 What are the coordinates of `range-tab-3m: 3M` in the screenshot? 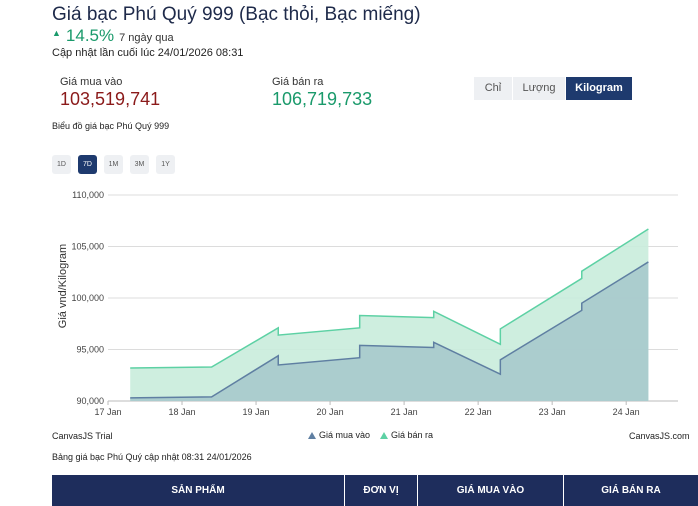 It's located at (139, 164).